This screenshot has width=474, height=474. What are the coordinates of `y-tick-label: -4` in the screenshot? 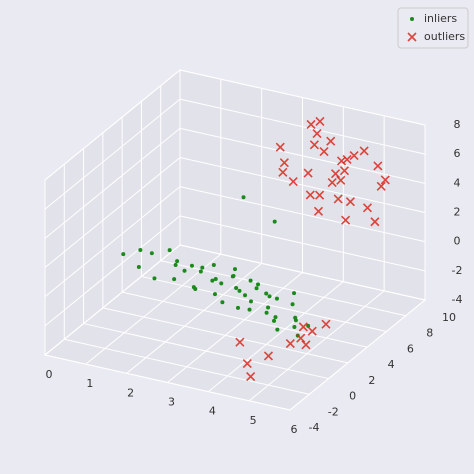 It's located at (314, 427).